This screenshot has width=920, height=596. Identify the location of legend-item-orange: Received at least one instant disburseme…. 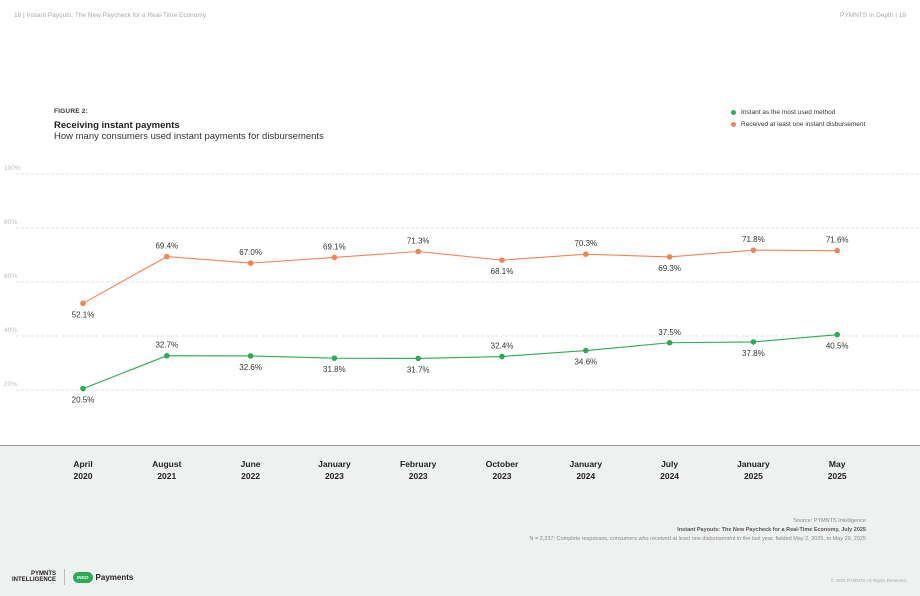
(798, 124).